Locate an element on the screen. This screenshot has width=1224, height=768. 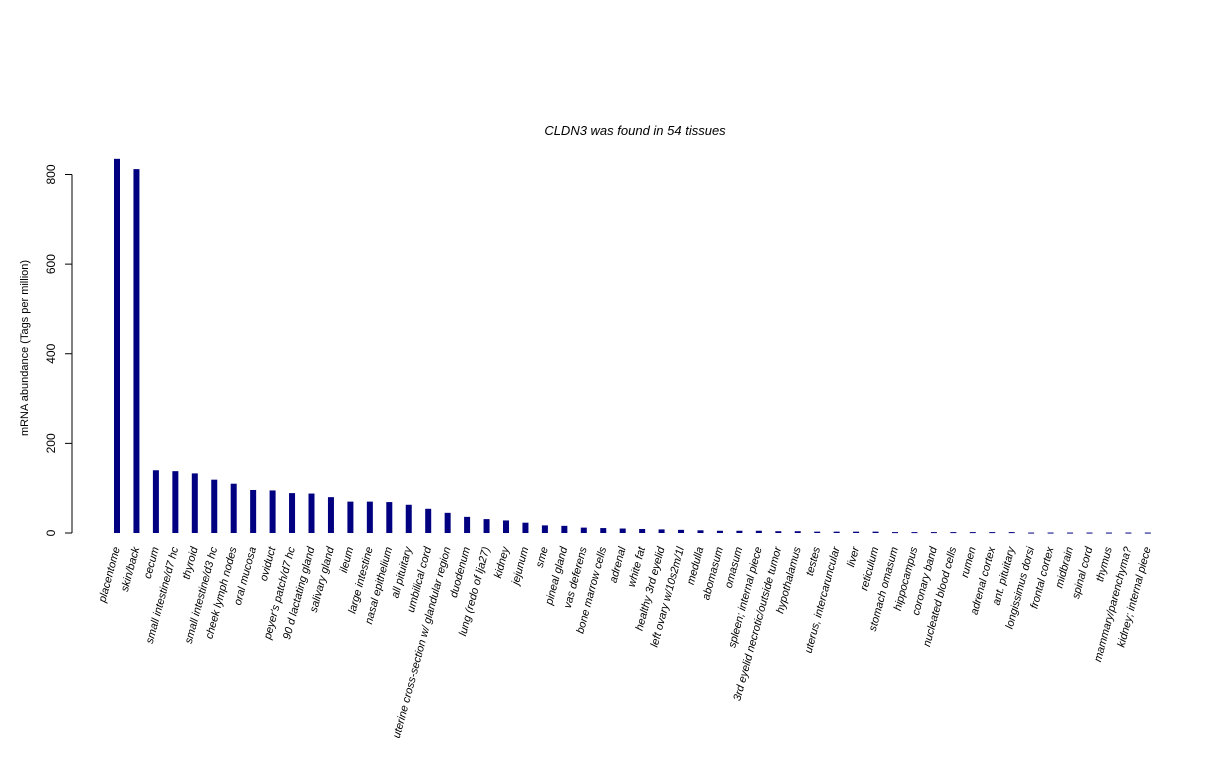
x-tick-label: medulla is located at coordinates (696, 566).